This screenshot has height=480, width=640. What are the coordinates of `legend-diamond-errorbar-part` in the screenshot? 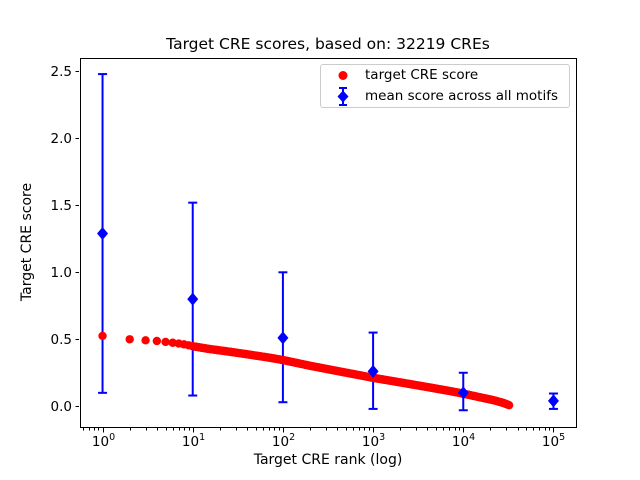 It's located at (343, 96).